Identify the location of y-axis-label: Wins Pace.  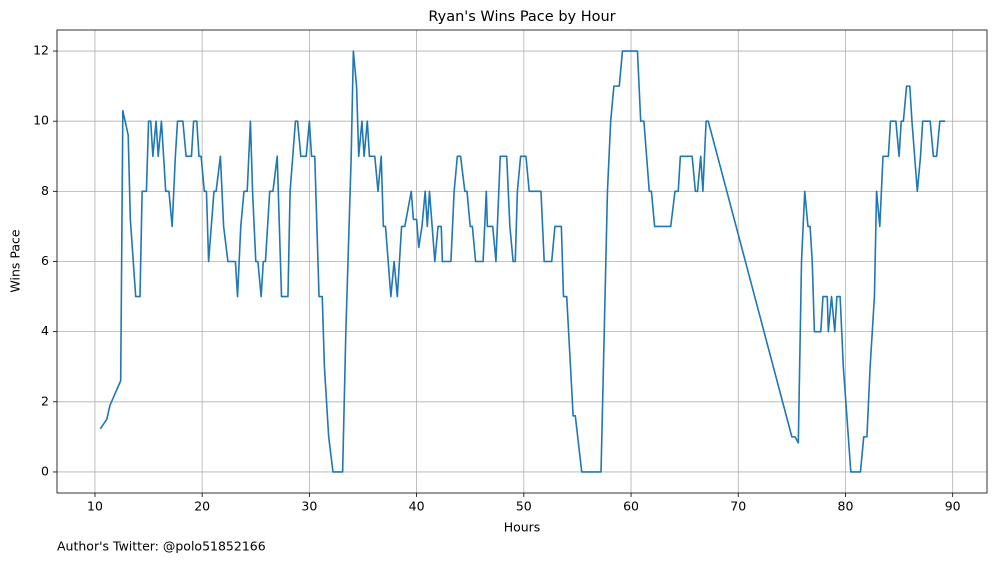
(15, 260).